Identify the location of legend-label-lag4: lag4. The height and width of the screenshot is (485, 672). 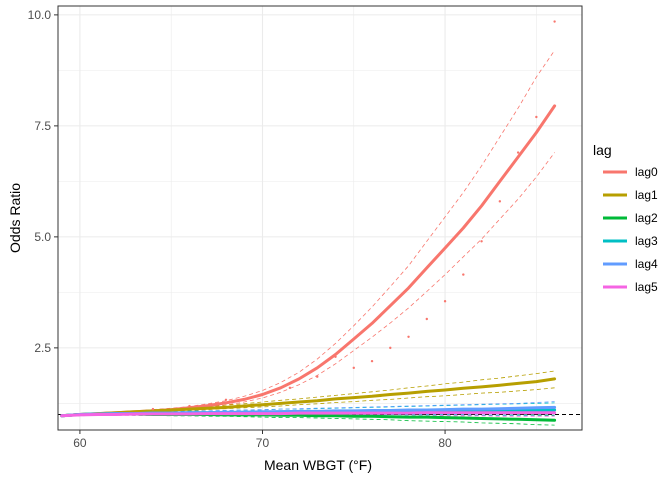
(646, 264).